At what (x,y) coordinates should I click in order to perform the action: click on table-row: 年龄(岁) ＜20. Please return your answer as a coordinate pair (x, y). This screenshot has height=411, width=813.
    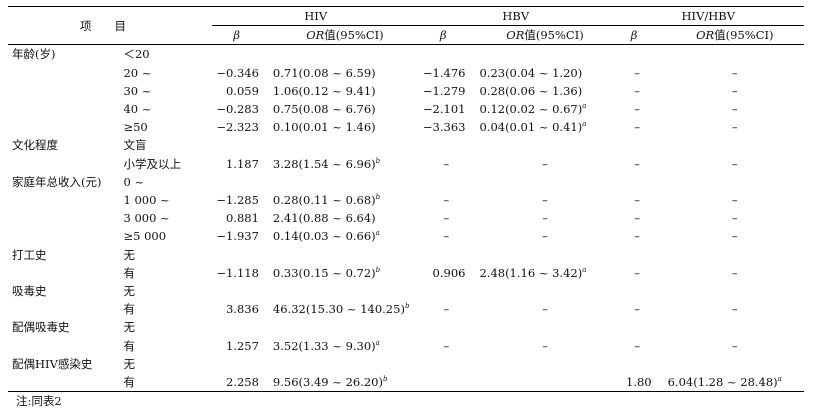
    Looking at the image, I should click on (406, 54).